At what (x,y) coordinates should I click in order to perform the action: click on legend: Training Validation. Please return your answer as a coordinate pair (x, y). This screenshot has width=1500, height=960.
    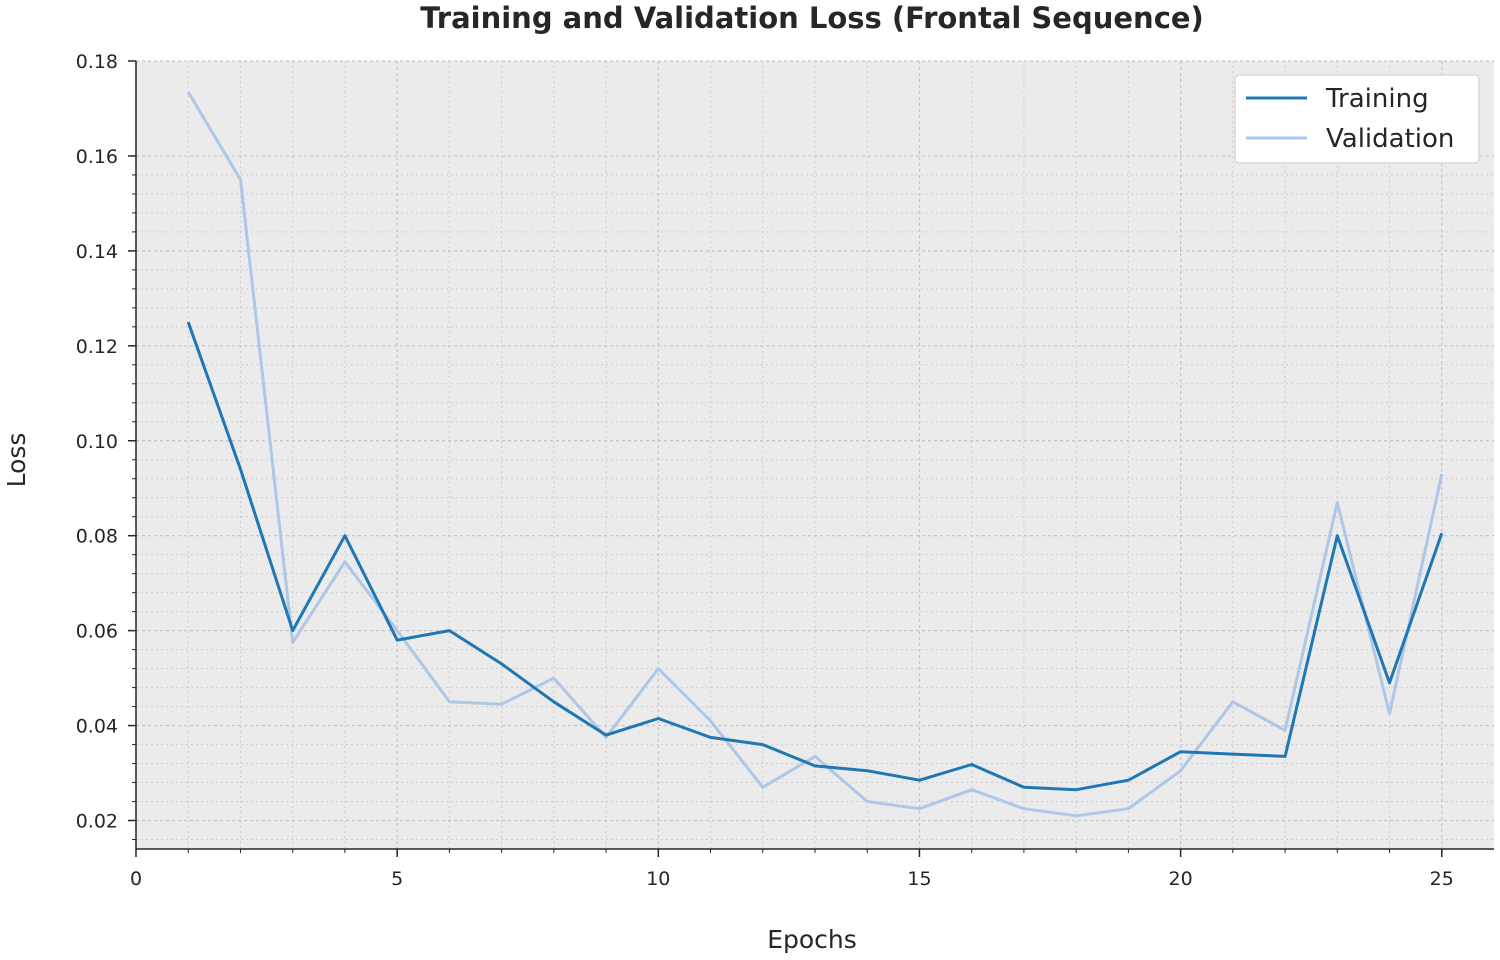
    Looking at the image, I should click on (1357, 119).